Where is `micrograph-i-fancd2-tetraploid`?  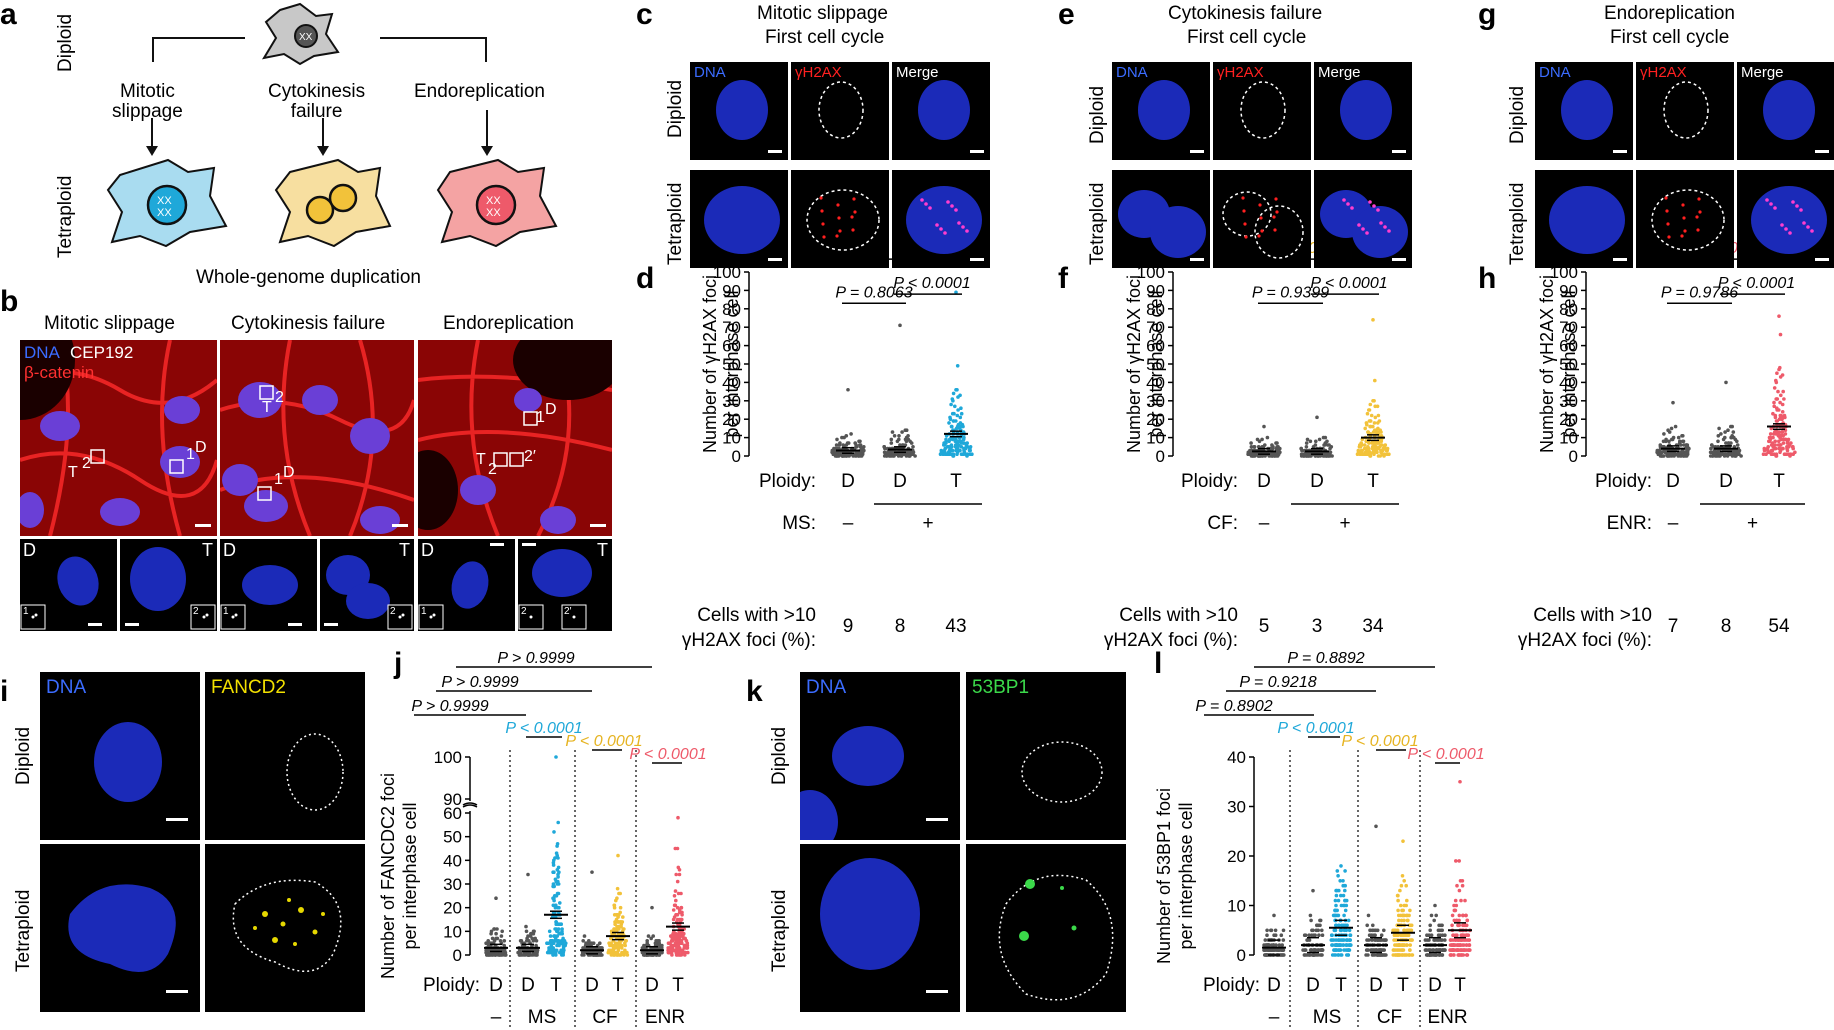 micrograph-i-fancd2-tetraploid is located at coordinates (285, 928).